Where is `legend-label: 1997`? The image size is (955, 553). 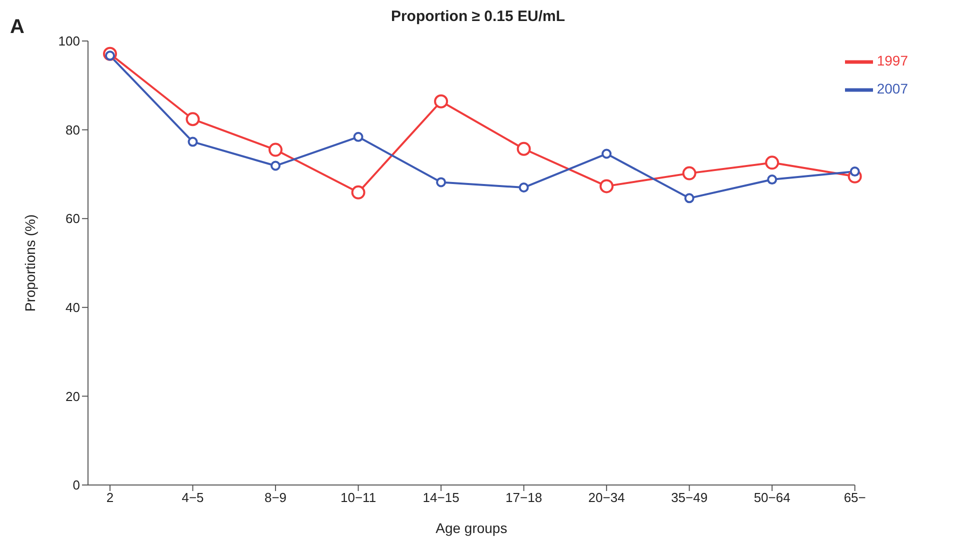 legend-label: 1997 is located at coordinates (892, 60).